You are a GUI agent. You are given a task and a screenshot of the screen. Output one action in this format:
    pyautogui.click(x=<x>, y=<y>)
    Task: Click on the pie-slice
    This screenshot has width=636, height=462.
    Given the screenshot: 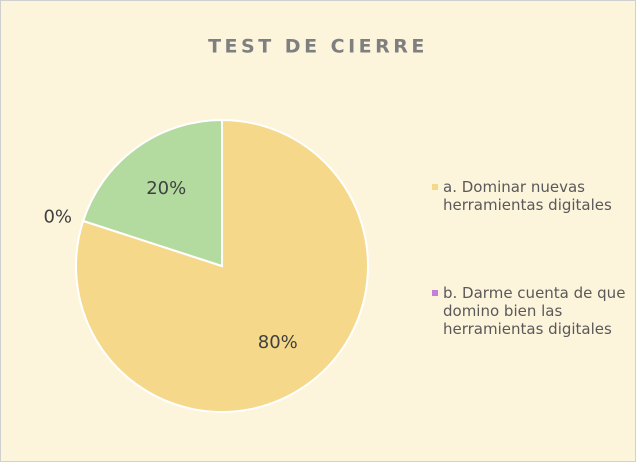 What is the action you would take?
    pyautogui.click(x=152, y=193)
    